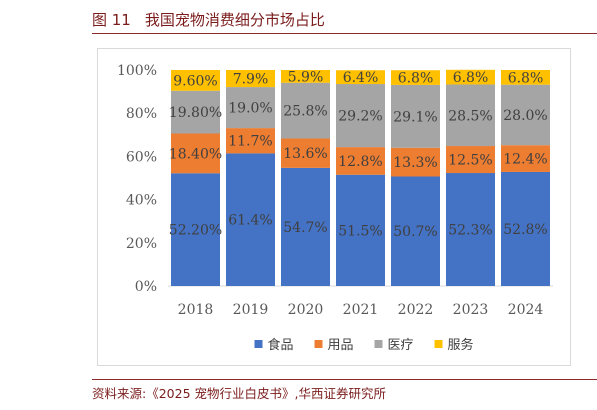 The width and height of the screenshot is (597, 410). I want to click on y-tick-label: 100%, so click(137, 71).